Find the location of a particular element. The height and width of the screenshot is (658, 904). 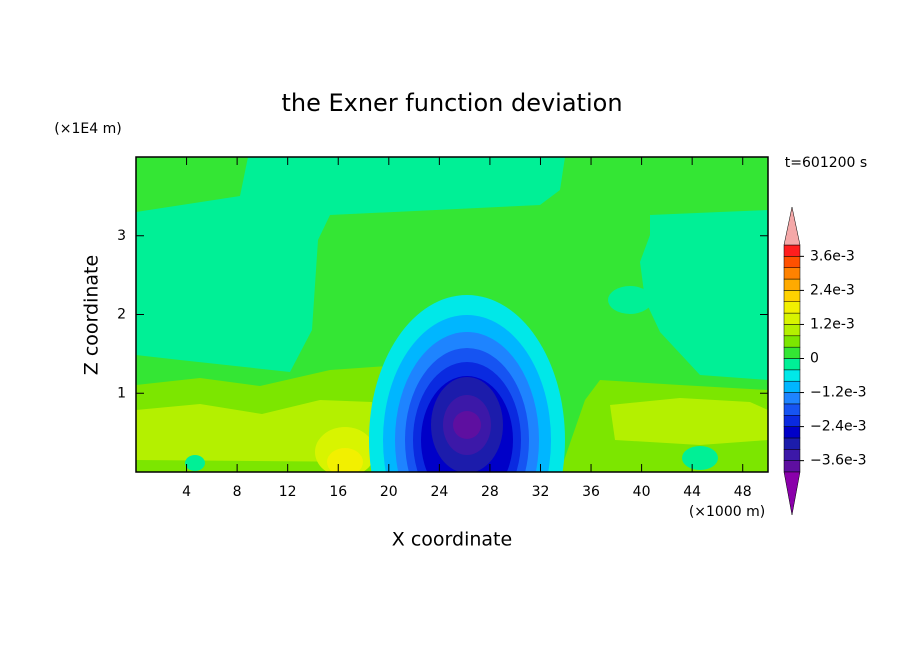

colorbar-label: 3.6e-3 is located at coordinates (832, 256).